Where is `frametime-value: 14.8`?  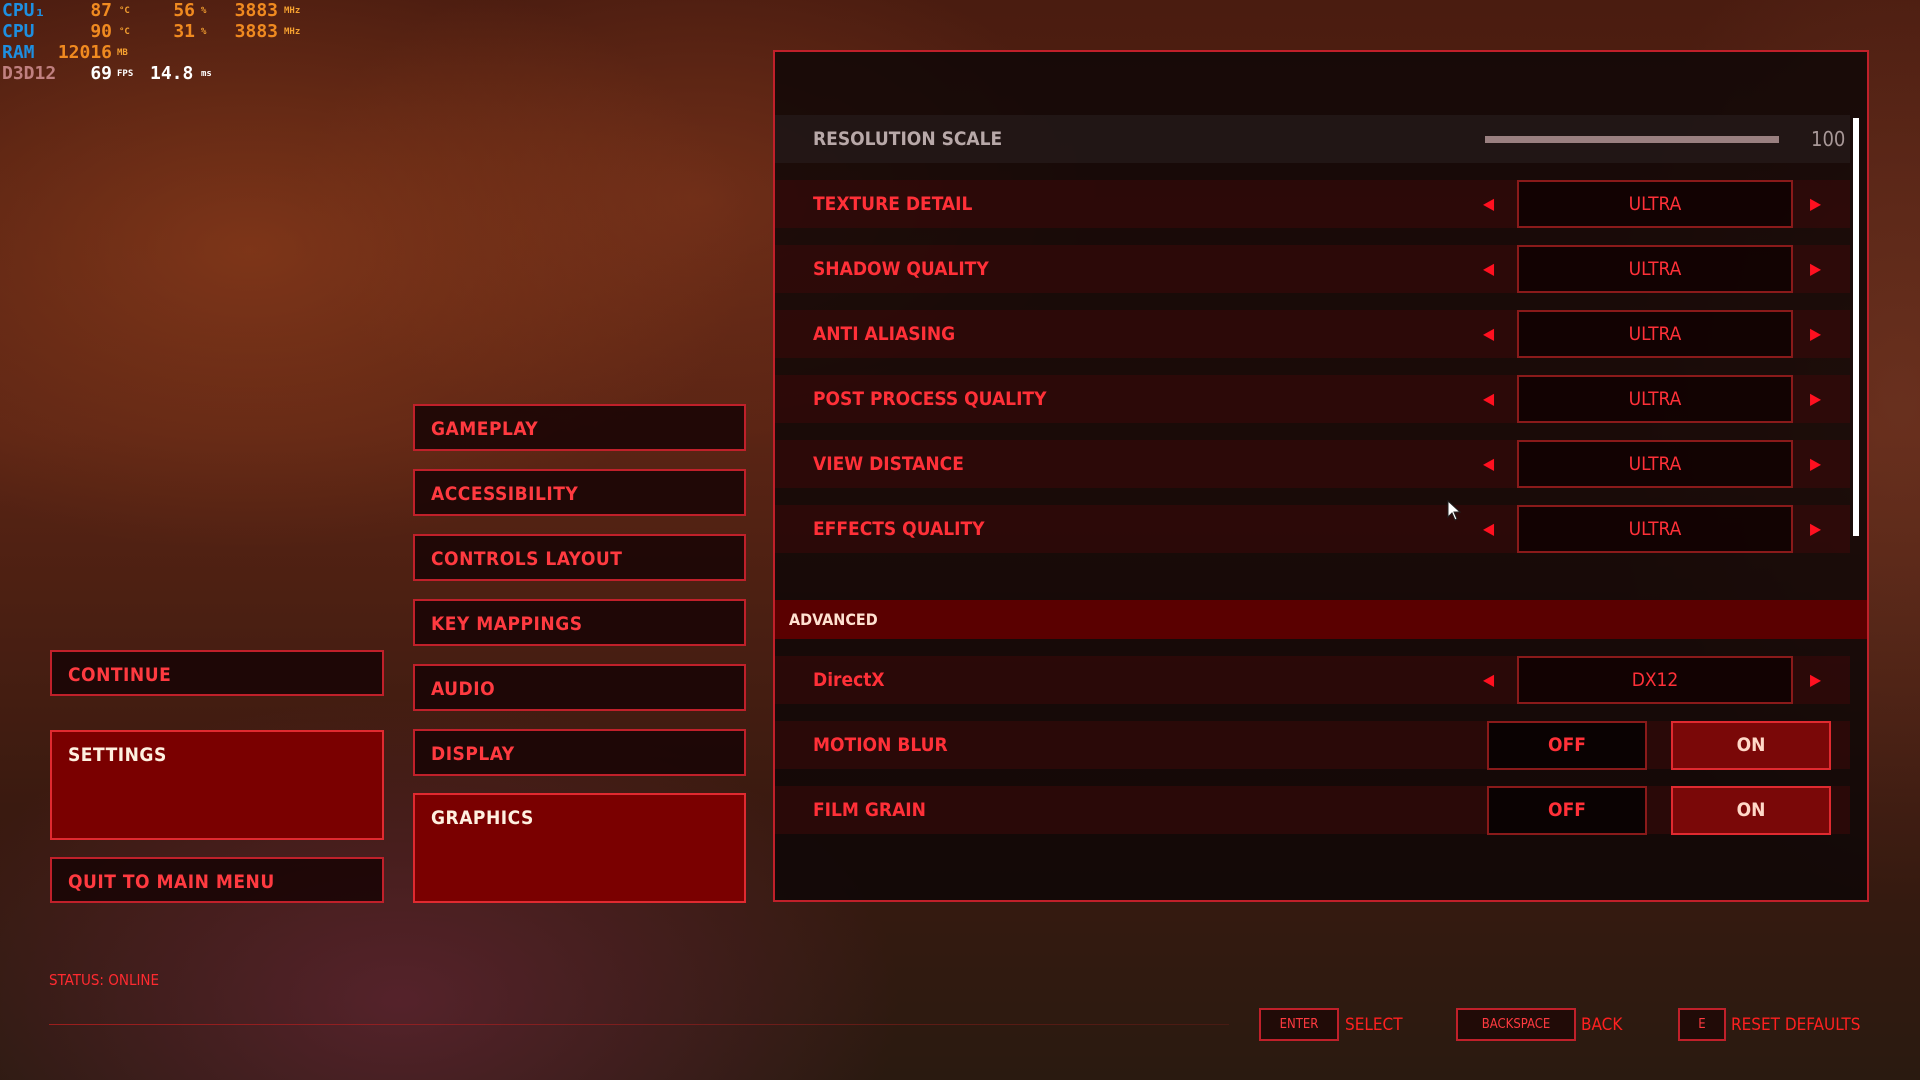 frametime-value: 14.8 is located at coordinates (172, 73).